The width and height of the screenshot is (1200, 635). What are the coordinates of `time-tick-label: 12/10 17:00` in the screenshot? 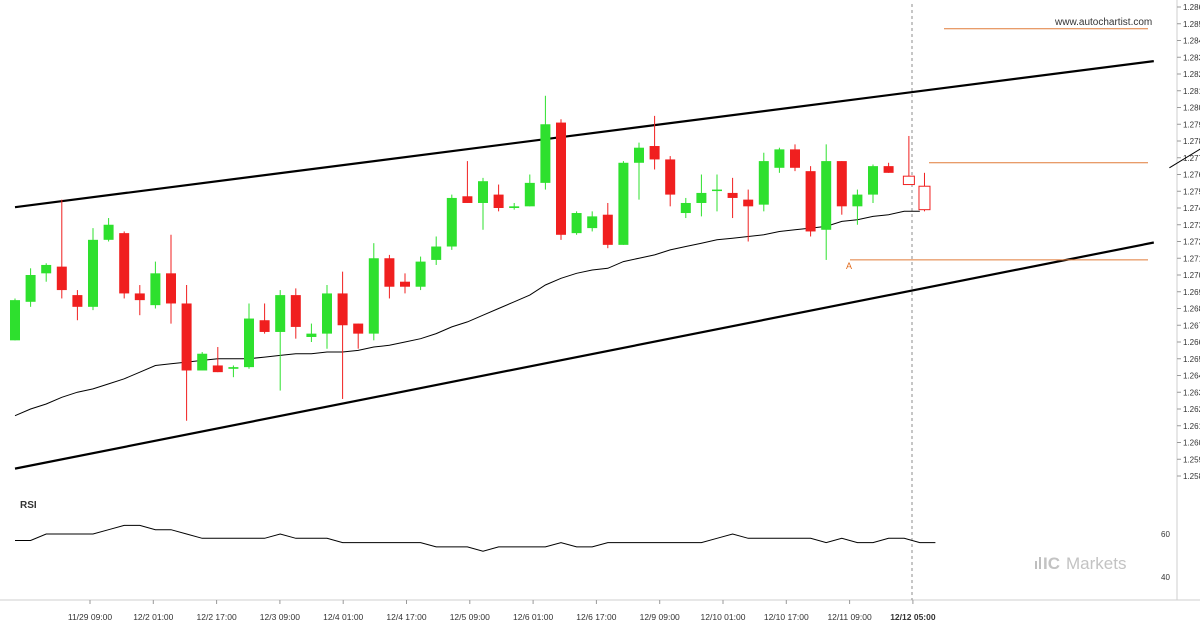 It's located at (786, 617).